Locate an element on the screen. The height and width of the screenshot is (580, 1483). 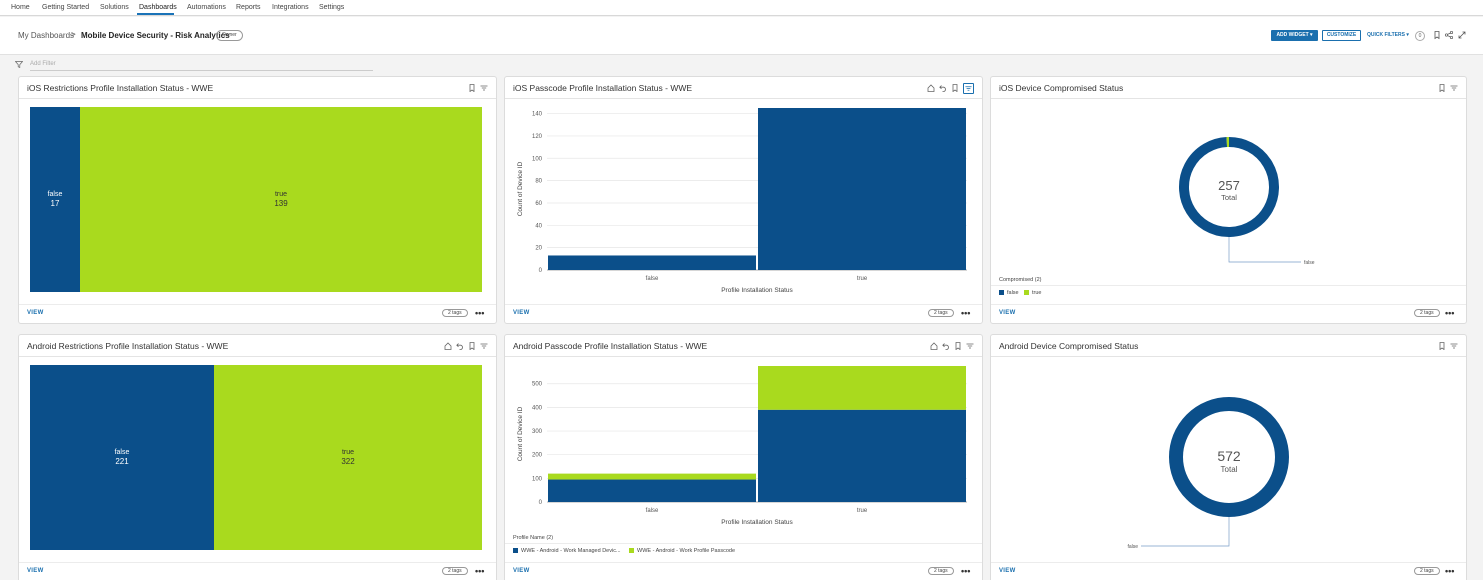
donut-total-value: 257 is located at coordinates (1229, 185).